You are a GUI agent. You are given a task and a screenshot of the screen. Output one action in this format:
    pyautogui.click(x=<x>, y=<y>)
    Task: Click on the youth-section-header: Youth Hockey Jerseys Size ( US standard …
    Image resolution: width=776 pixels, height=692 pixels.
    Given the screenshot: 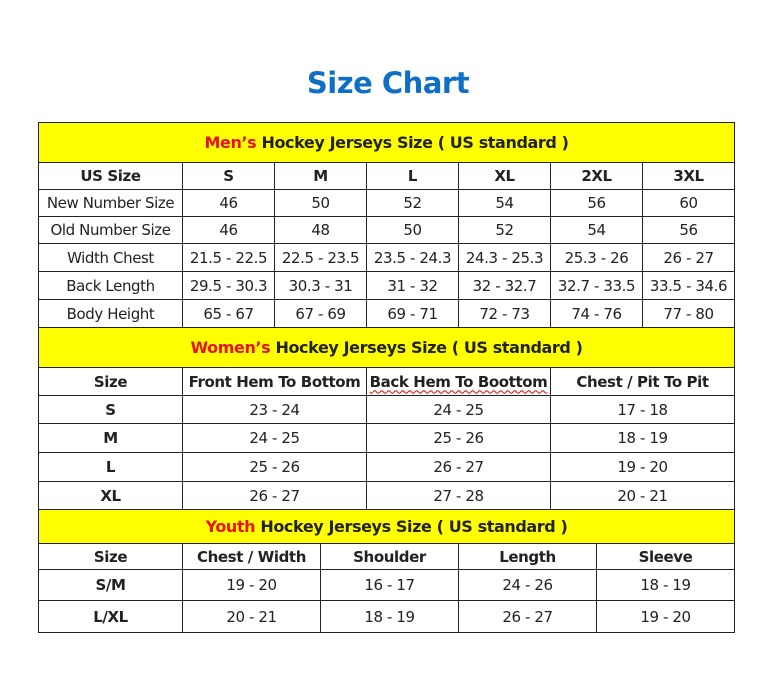 What is the action you would take?
    pyautogui.click(x=386, y=526)
    